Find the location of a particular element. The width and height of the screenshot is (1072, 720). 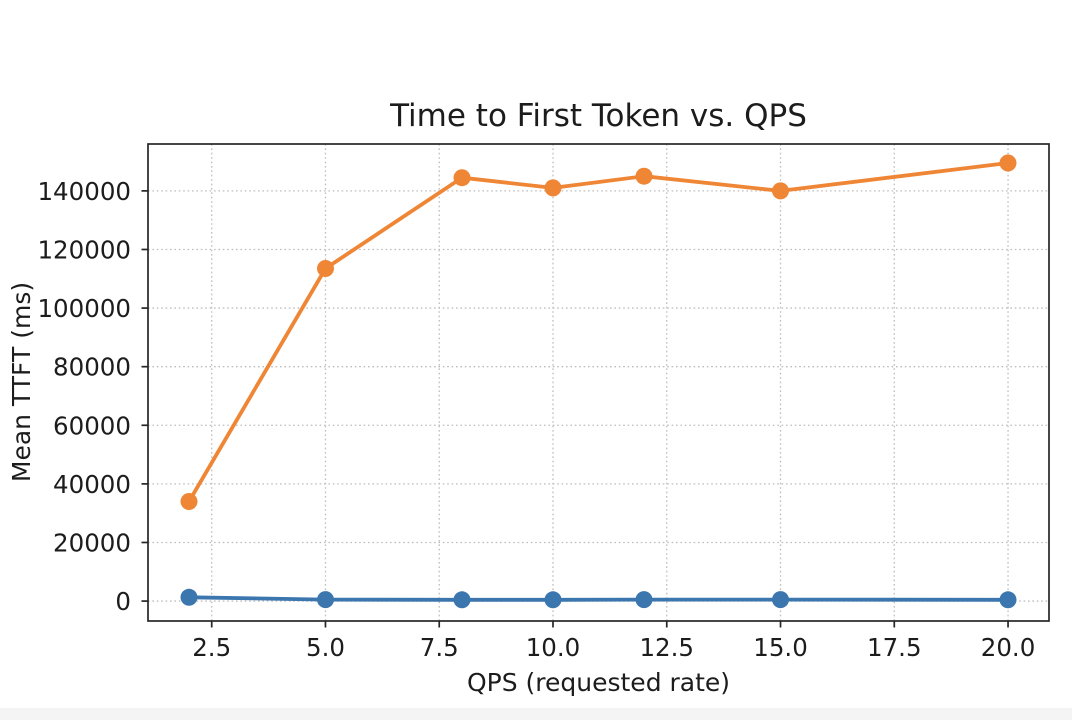

y-tick-label: 20000 is located at coordinates (92, 542).